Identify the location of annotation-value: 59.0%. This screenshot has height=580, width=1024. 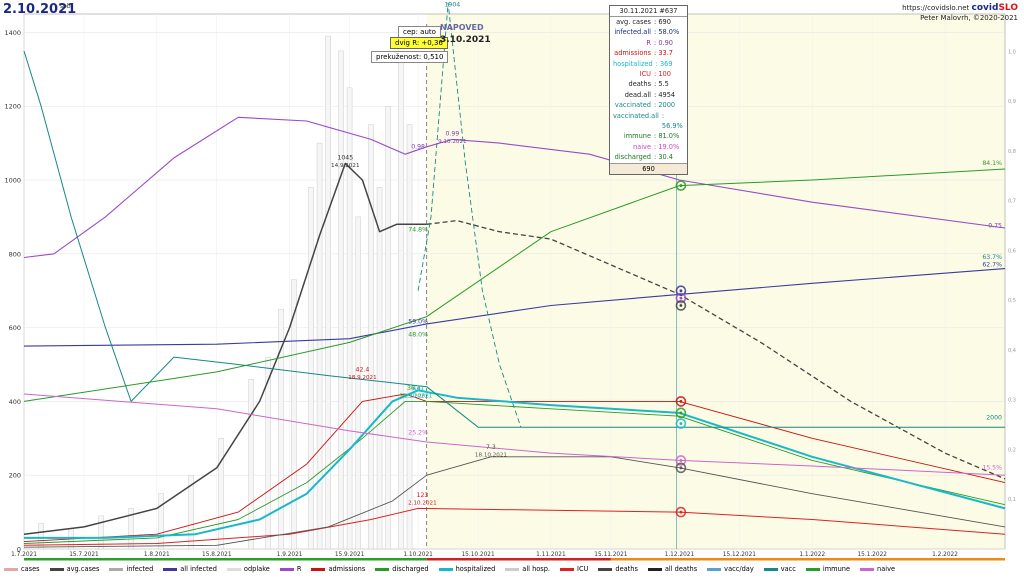
(418, 322).